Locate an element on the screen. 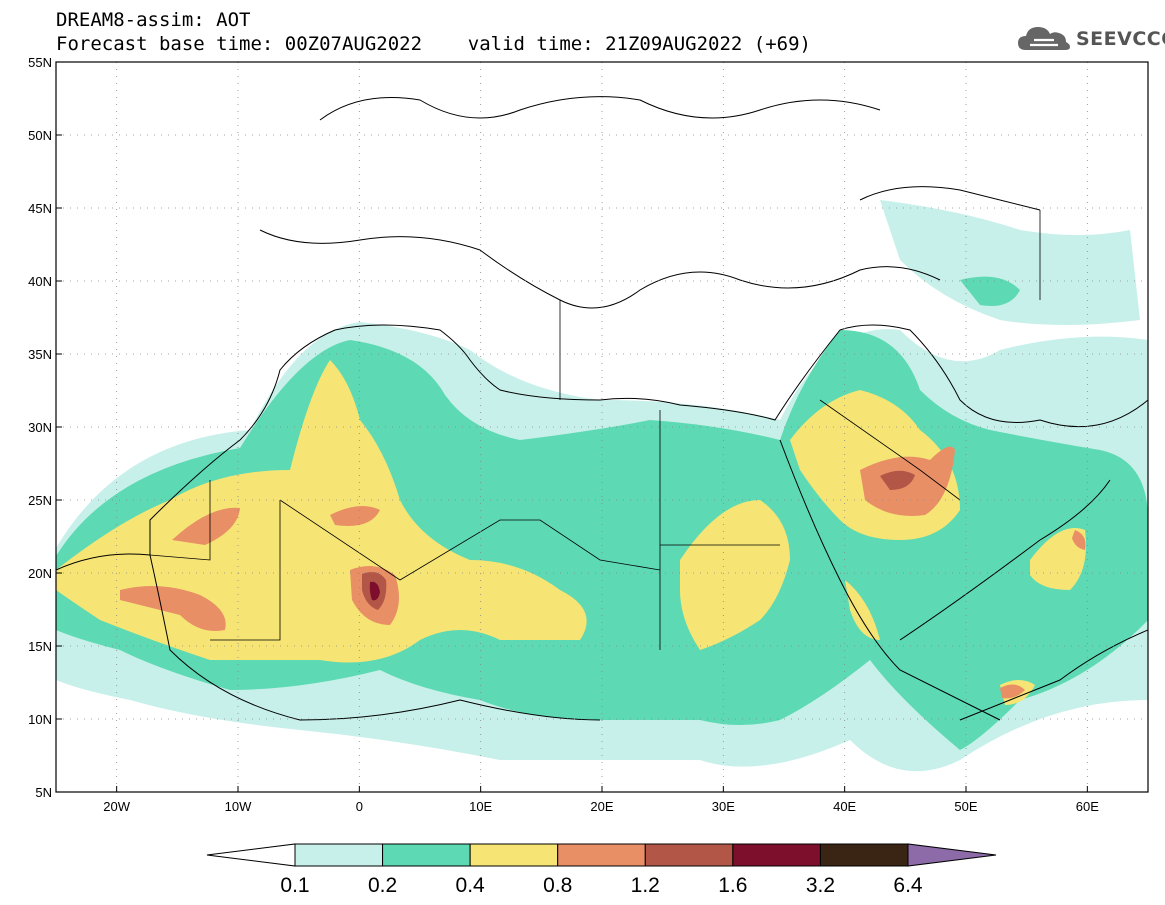 The width and height of the screenshot is (1165, 905). colorbar-over-triangle is located at coordinates (952, 855).